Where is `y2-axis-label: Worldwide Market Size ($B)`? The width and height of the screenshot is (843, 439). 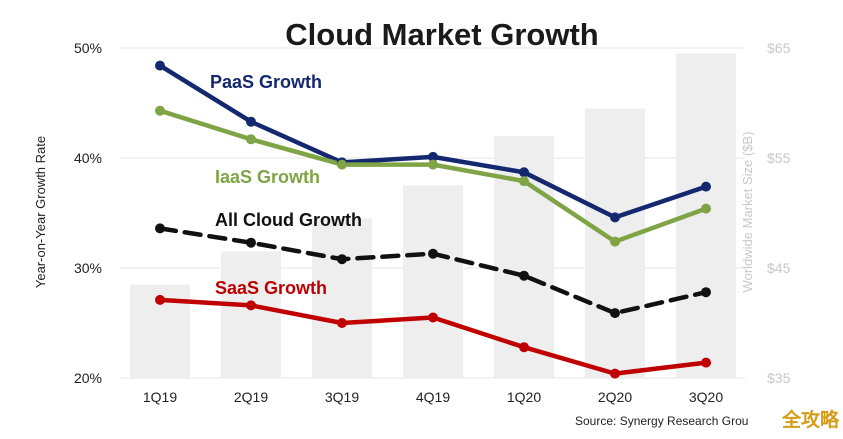 y2-axis-label: Worldwide Market Size ($B) is located at coordinates (747, 212).